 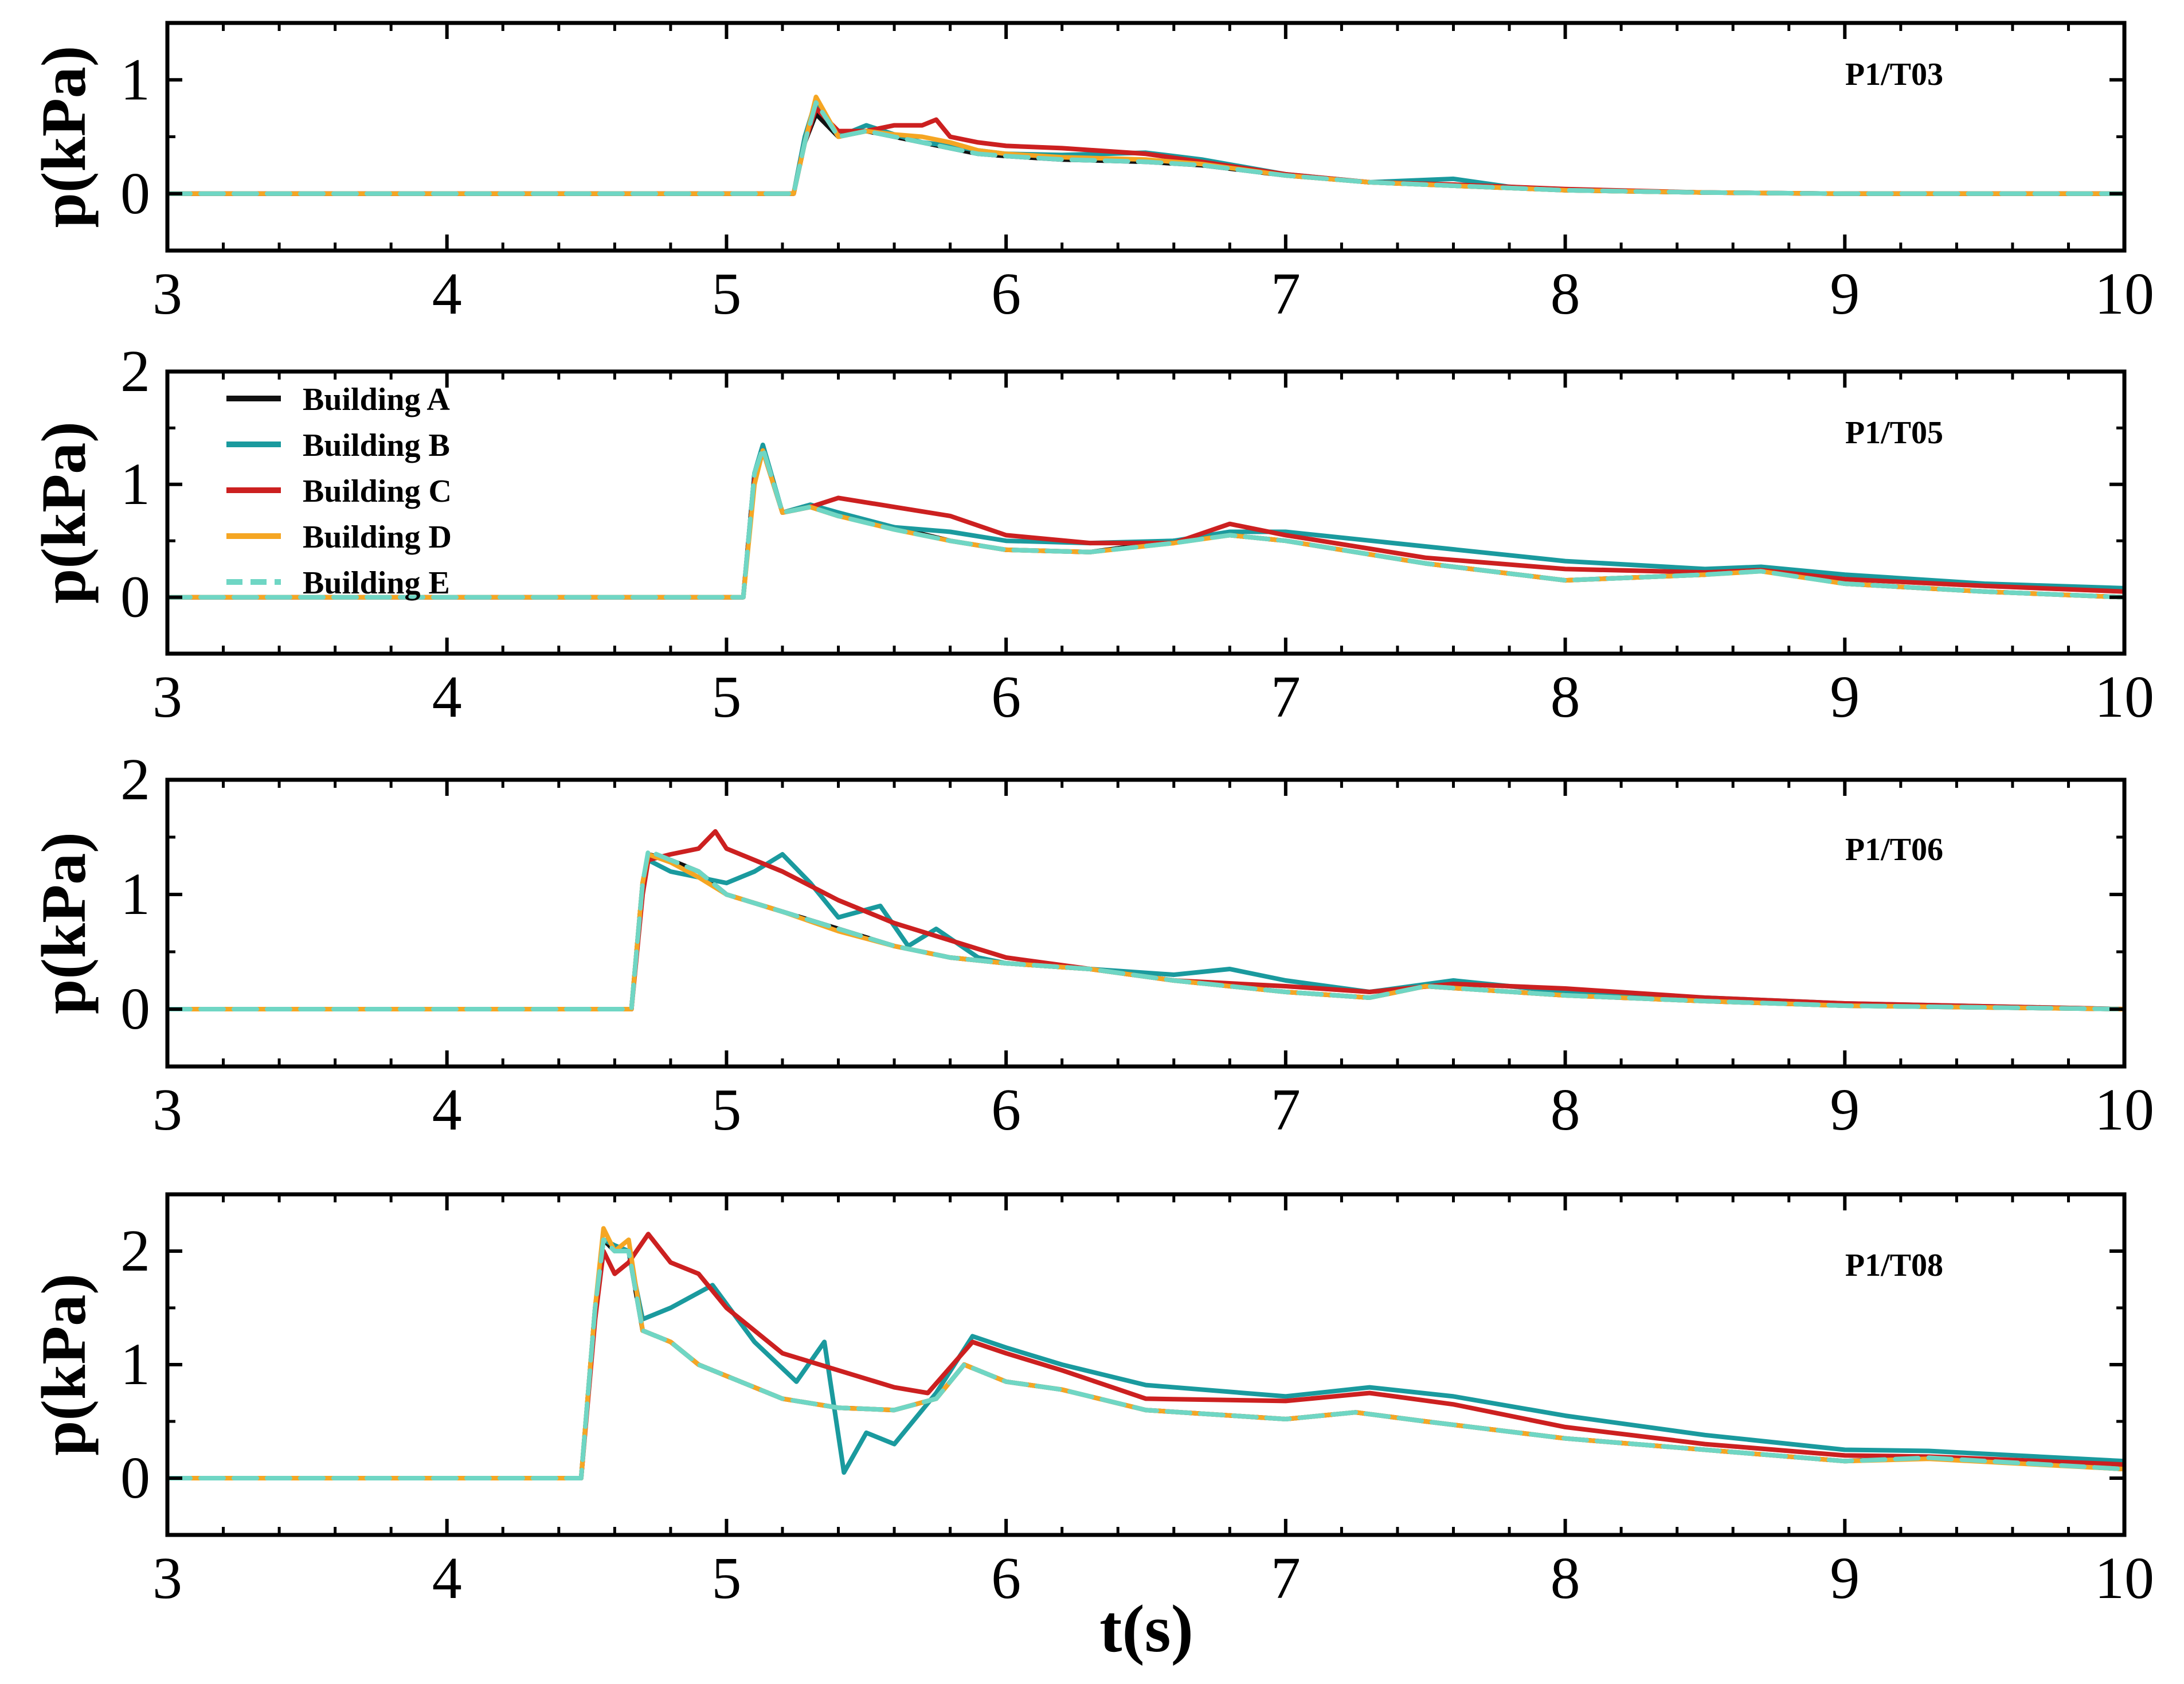 I want to click on legend-label: Building C, so click(x=378, y=491).